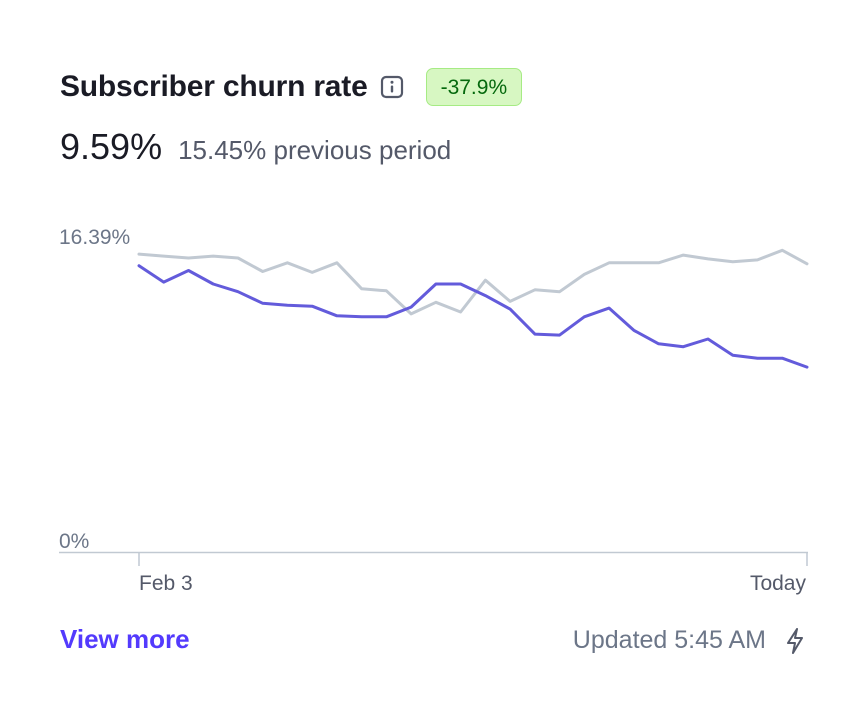 The image size is (864, 722). I want to click on updated-timestamp: Updated 5:45 AM, so click(669, 640).